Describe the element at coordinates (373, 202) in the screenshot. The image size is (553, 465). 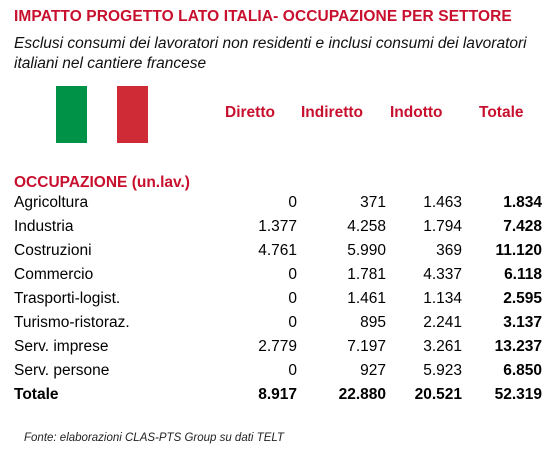
I see `cell-indiretto: 371` at that location.